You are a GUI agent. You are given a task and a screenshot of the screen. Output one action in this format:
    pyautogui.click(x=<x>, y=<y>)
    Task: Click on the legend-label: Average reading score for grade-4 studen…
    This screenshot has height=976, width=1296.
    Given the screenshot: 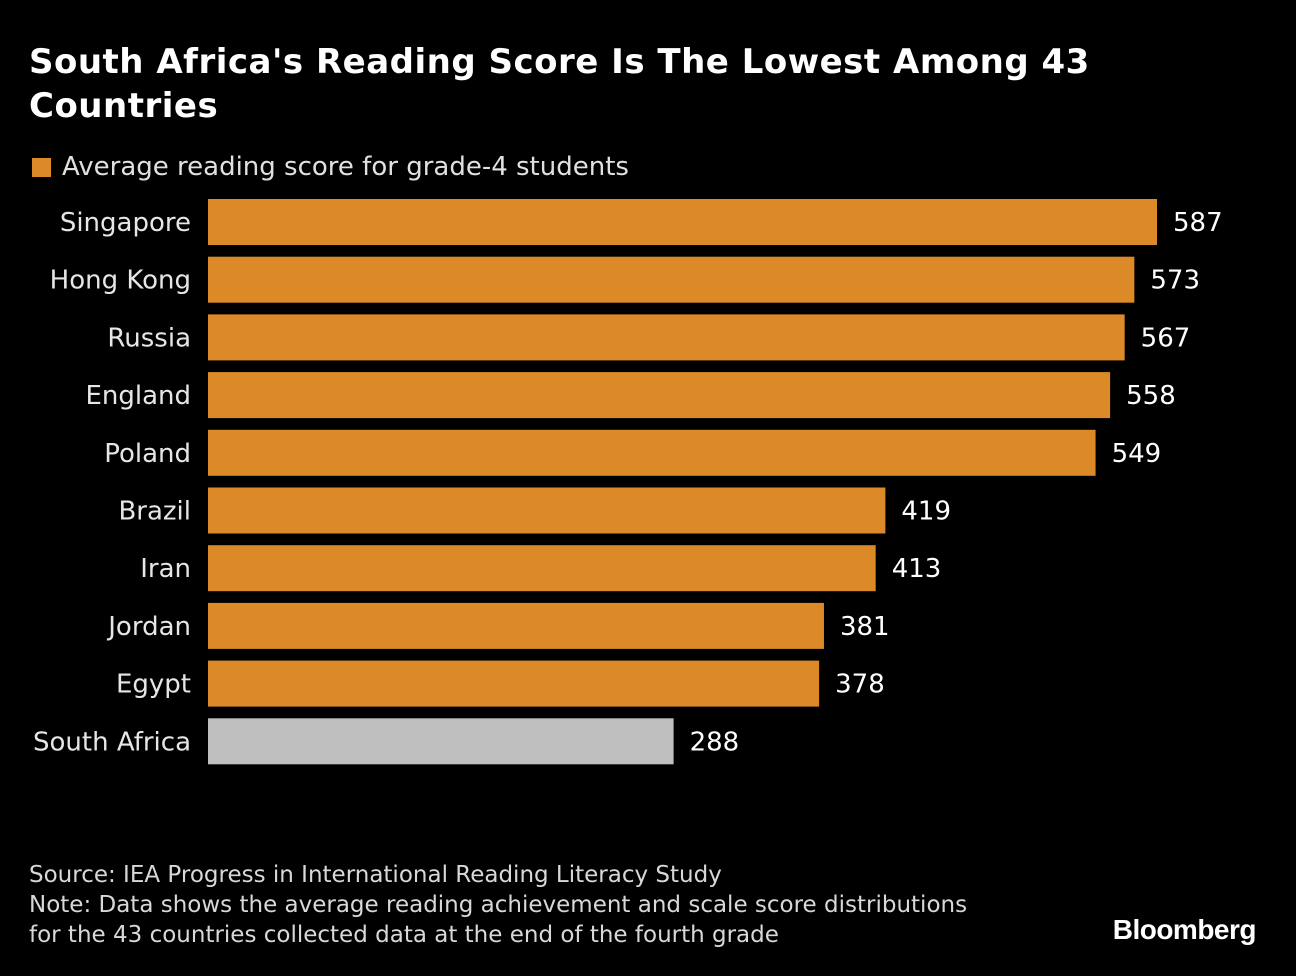 What is the action you would take?
    pyautogui.click(x=345, y=167)
    